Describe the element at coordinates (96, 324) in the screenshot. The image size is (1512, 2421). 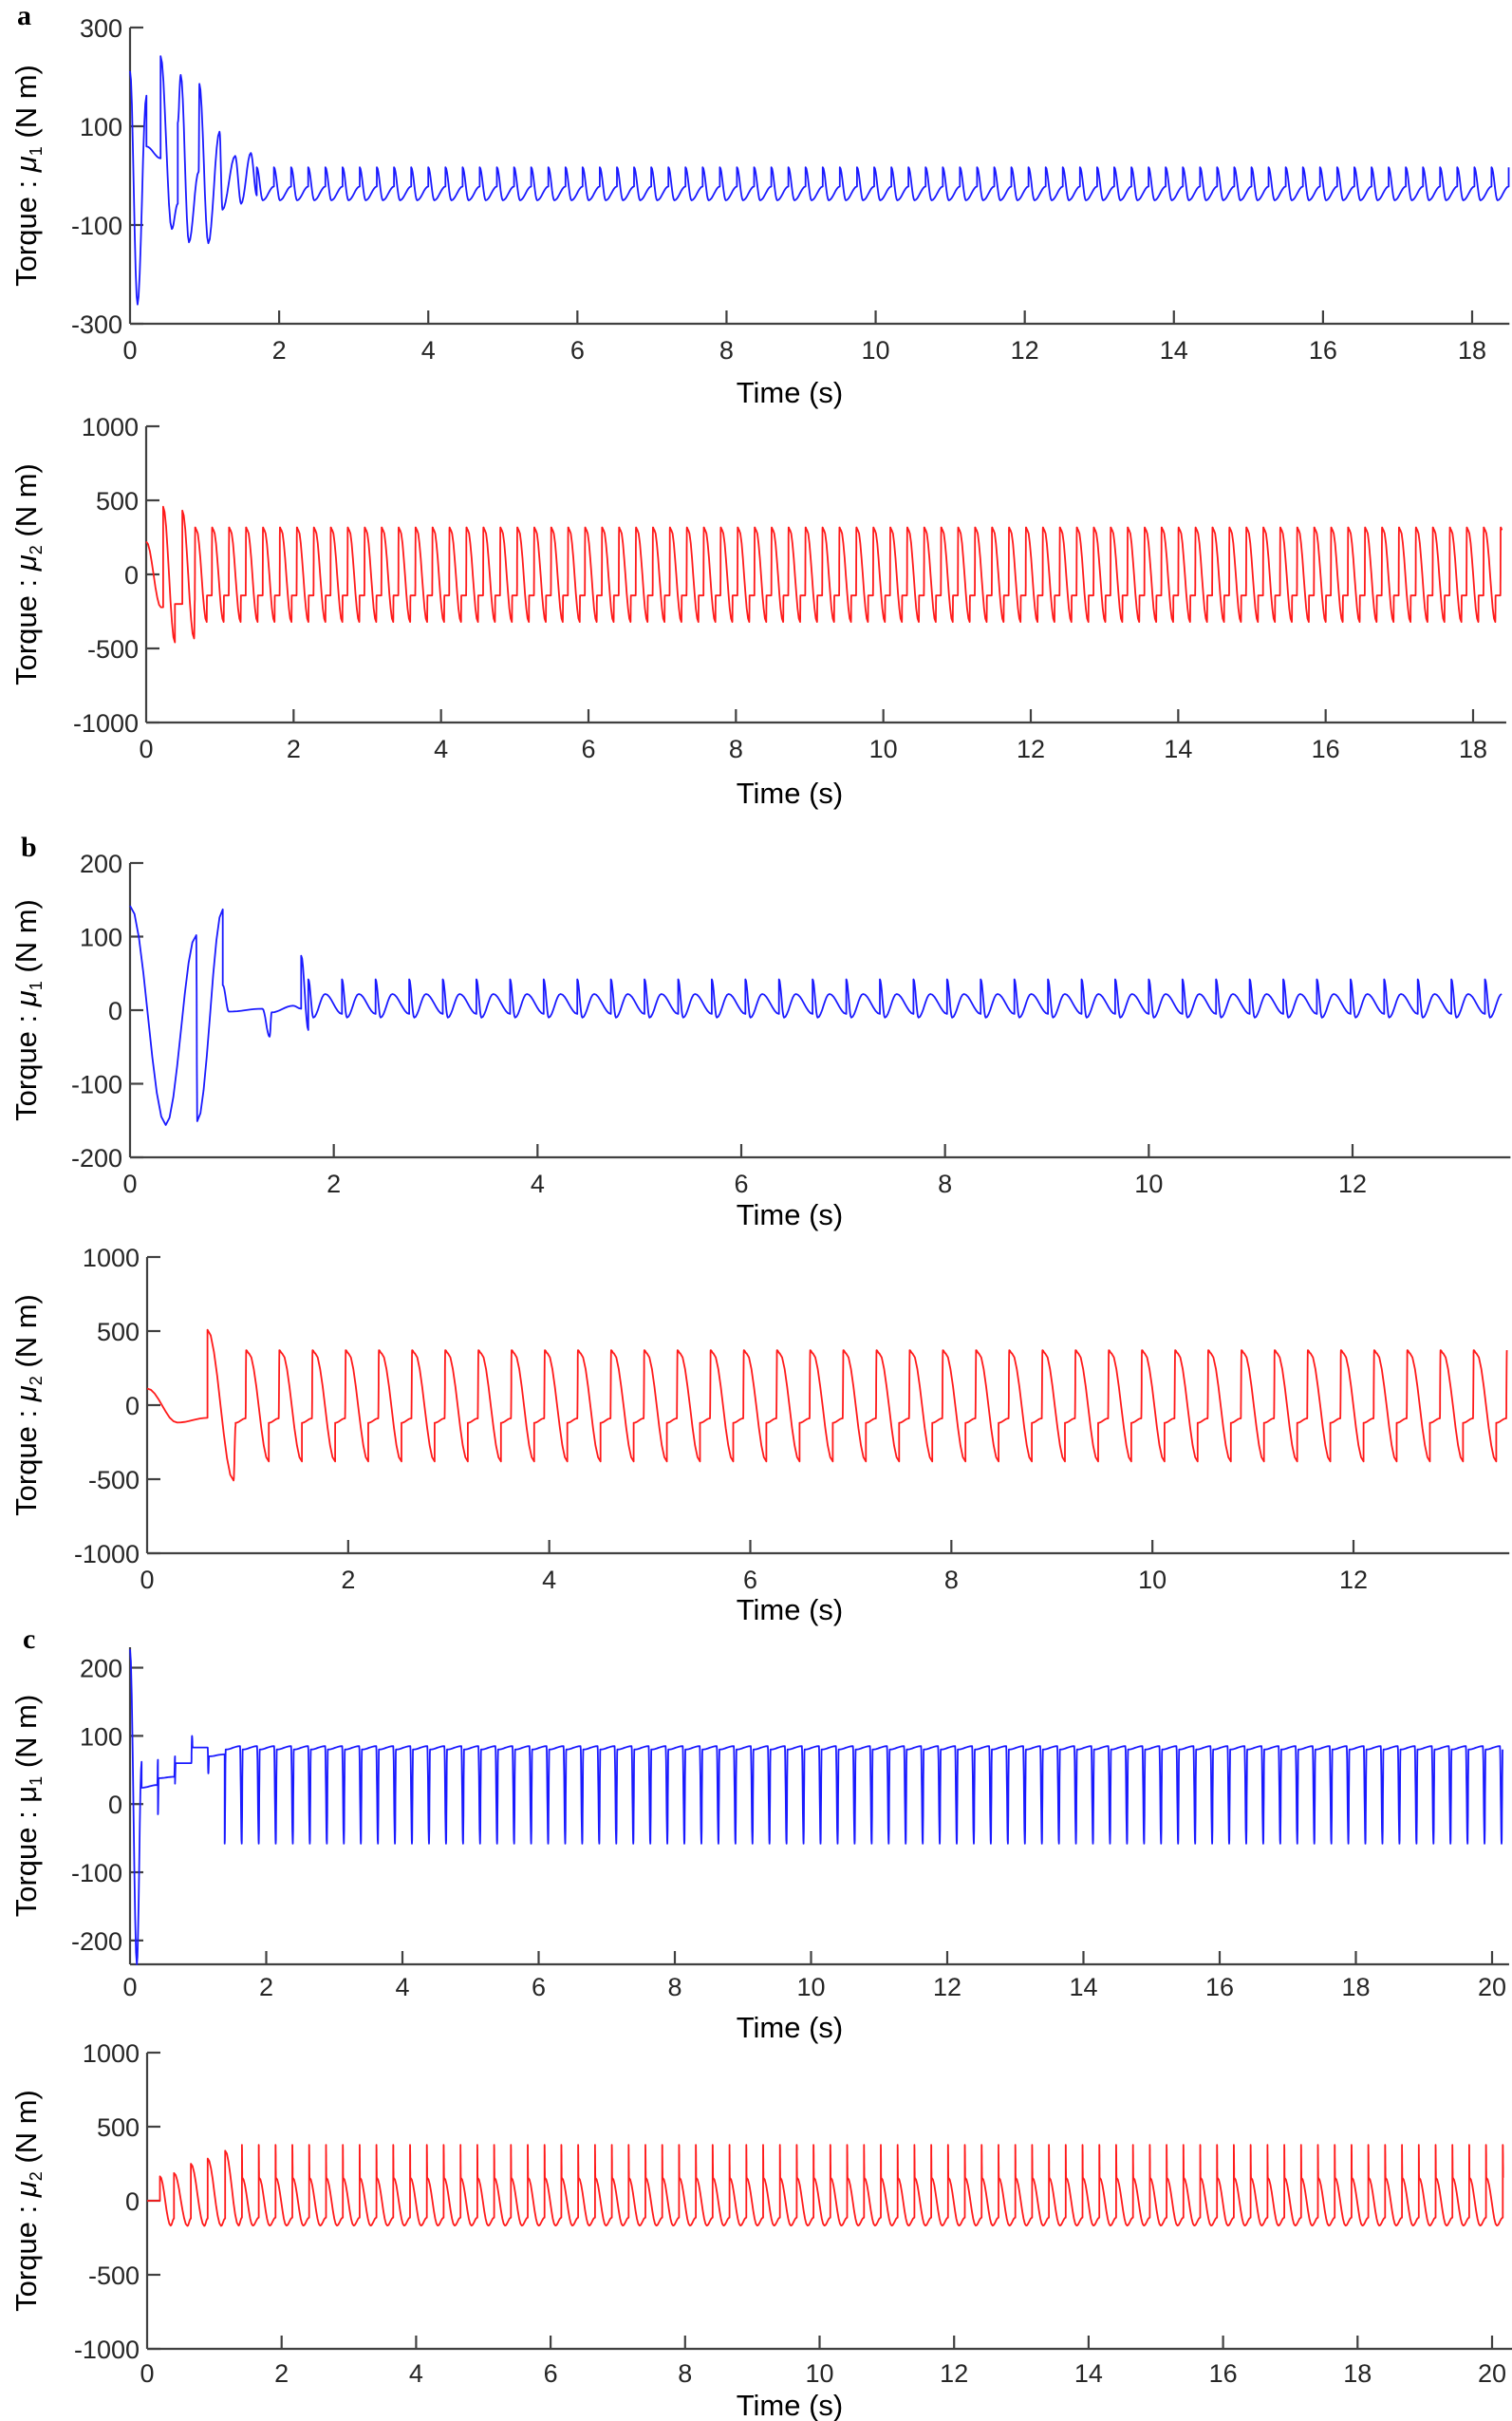
I see `y-tick-label: -300` at that location.